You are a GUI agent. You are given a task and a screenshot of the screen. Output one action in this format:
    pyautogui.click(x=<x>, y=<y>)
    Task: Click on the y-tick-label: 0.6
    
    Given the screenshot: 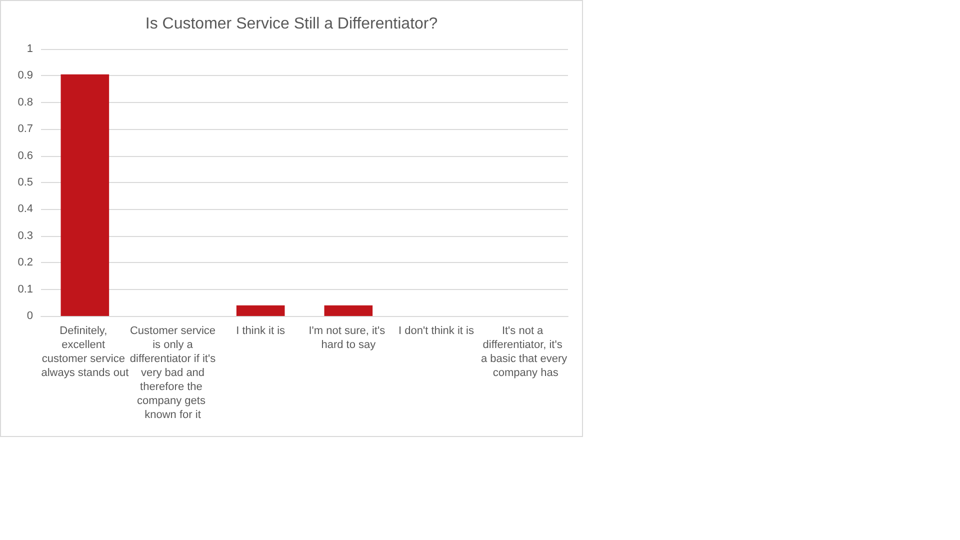 What is the action you would take?
    pyautogui.click(x=25, y=156)
    